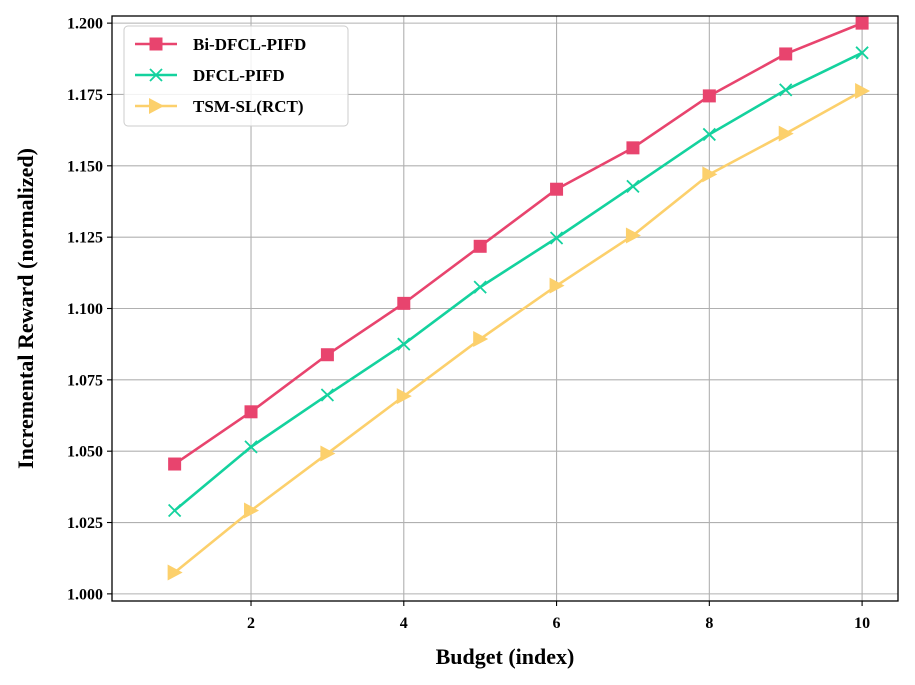 This screenshot has height=685, width=915. Describe the element at coordinates (557, 623) in the screenshot. I see `x-tick-label: 6` at that location.